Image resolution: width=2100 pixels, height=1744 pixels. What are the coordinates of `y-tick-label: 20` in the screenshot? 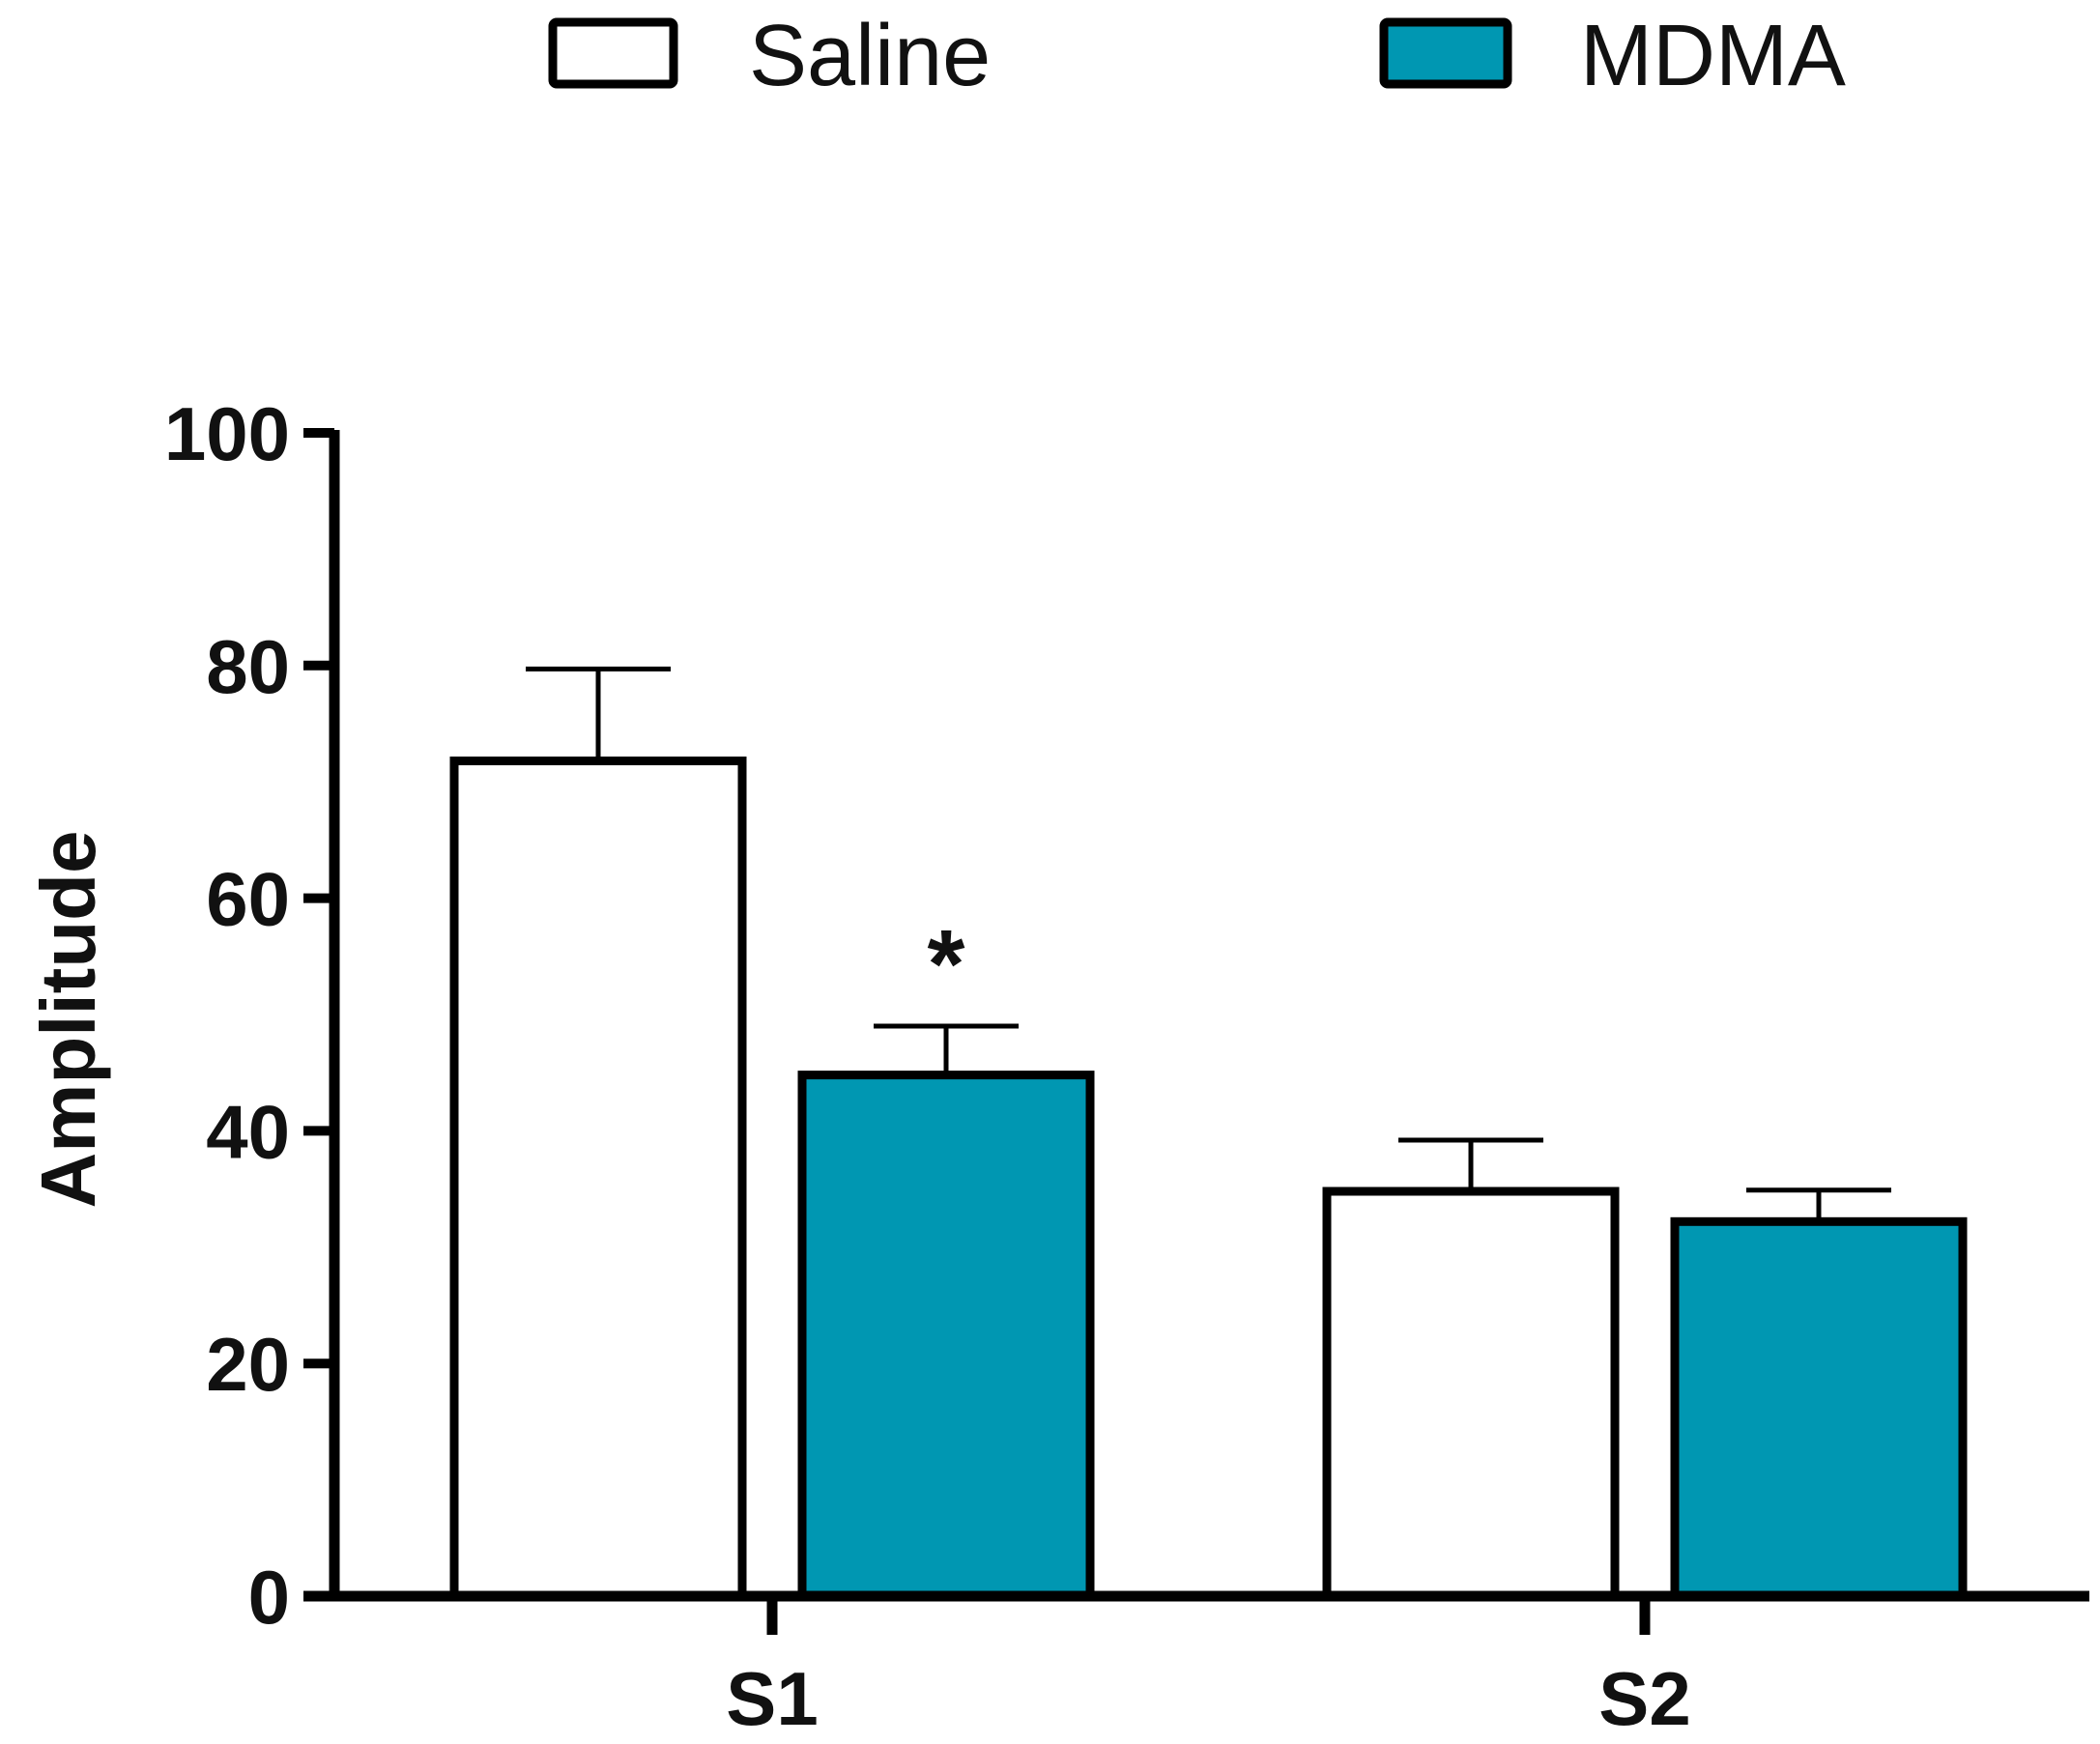 It's located at (248, 1364).